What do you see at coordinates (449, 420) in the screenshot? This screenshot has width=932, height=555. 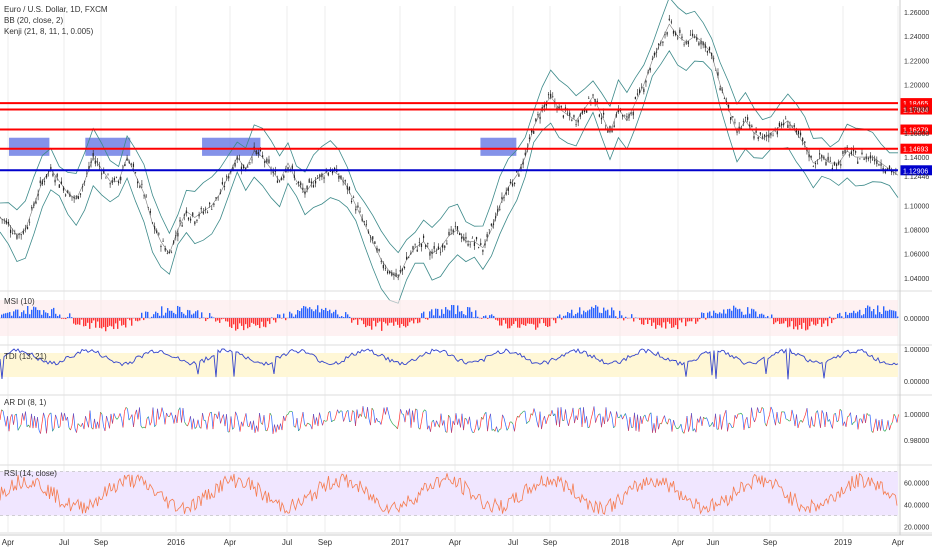 I see `ardi-pane` at bounding box center [449, 420].